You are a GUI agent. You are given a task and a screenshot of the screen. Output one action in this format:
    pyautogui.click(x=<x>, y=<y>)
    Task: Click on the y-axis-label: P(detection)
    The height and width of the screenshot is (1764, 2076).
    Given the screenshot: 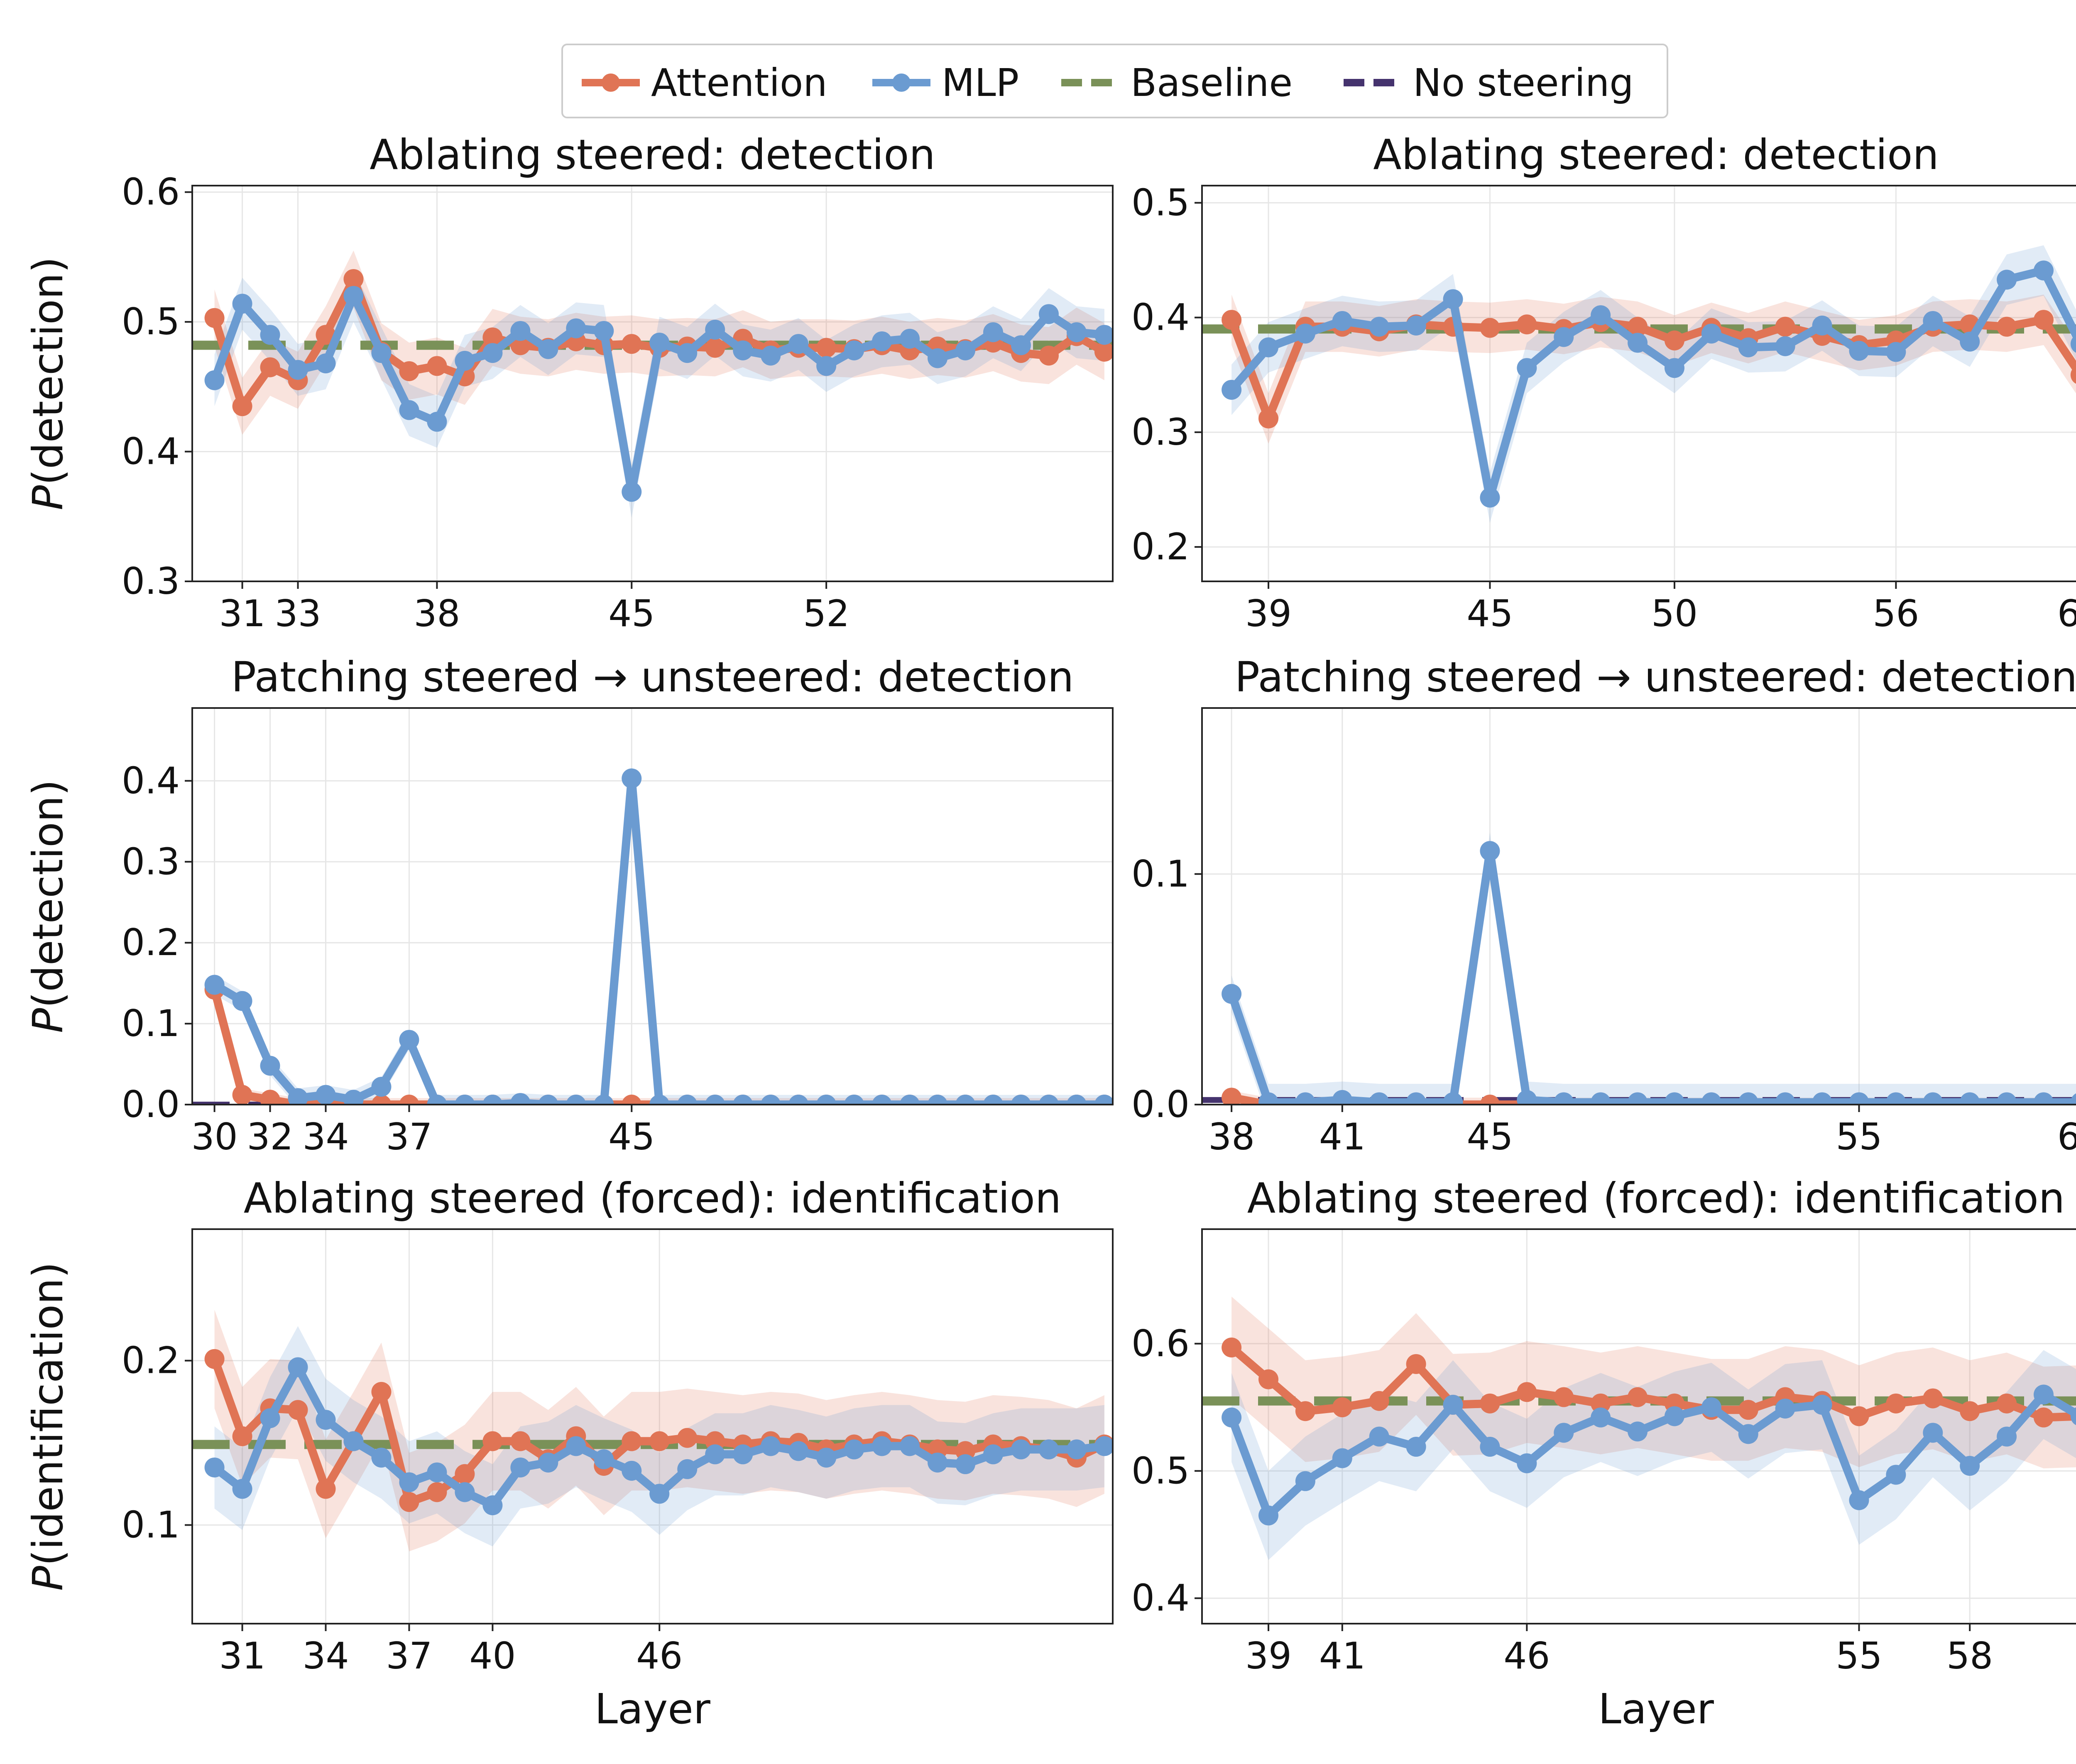 What is the action you would take?
    pyautogui.click(x=48, y=906)
    